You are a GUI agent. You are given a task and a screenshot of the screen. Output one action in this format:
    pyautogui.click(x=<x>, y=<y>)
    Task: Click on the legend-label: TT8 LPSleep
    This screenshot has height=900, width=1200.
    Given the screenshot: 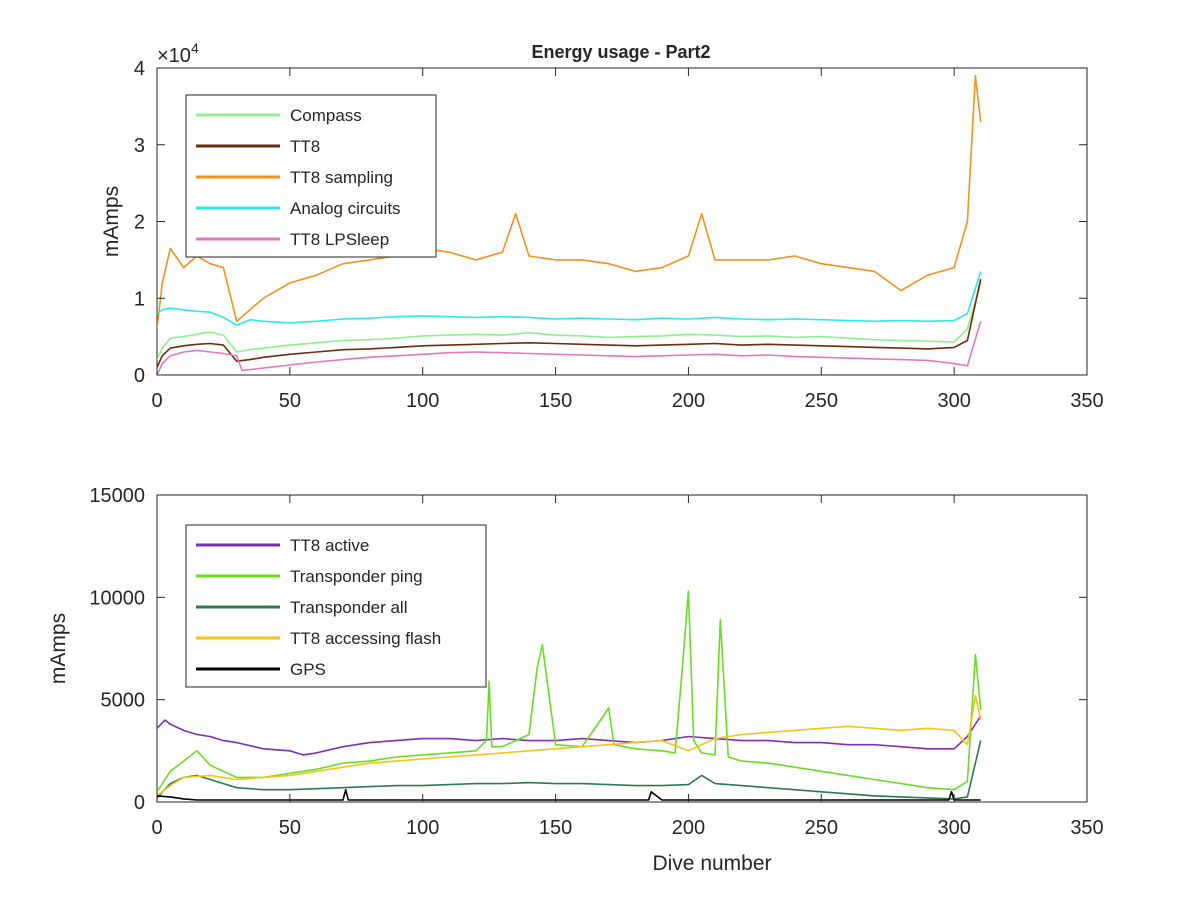 What is the action you would take?
    pyautogui.click(x=339, y=239)
    